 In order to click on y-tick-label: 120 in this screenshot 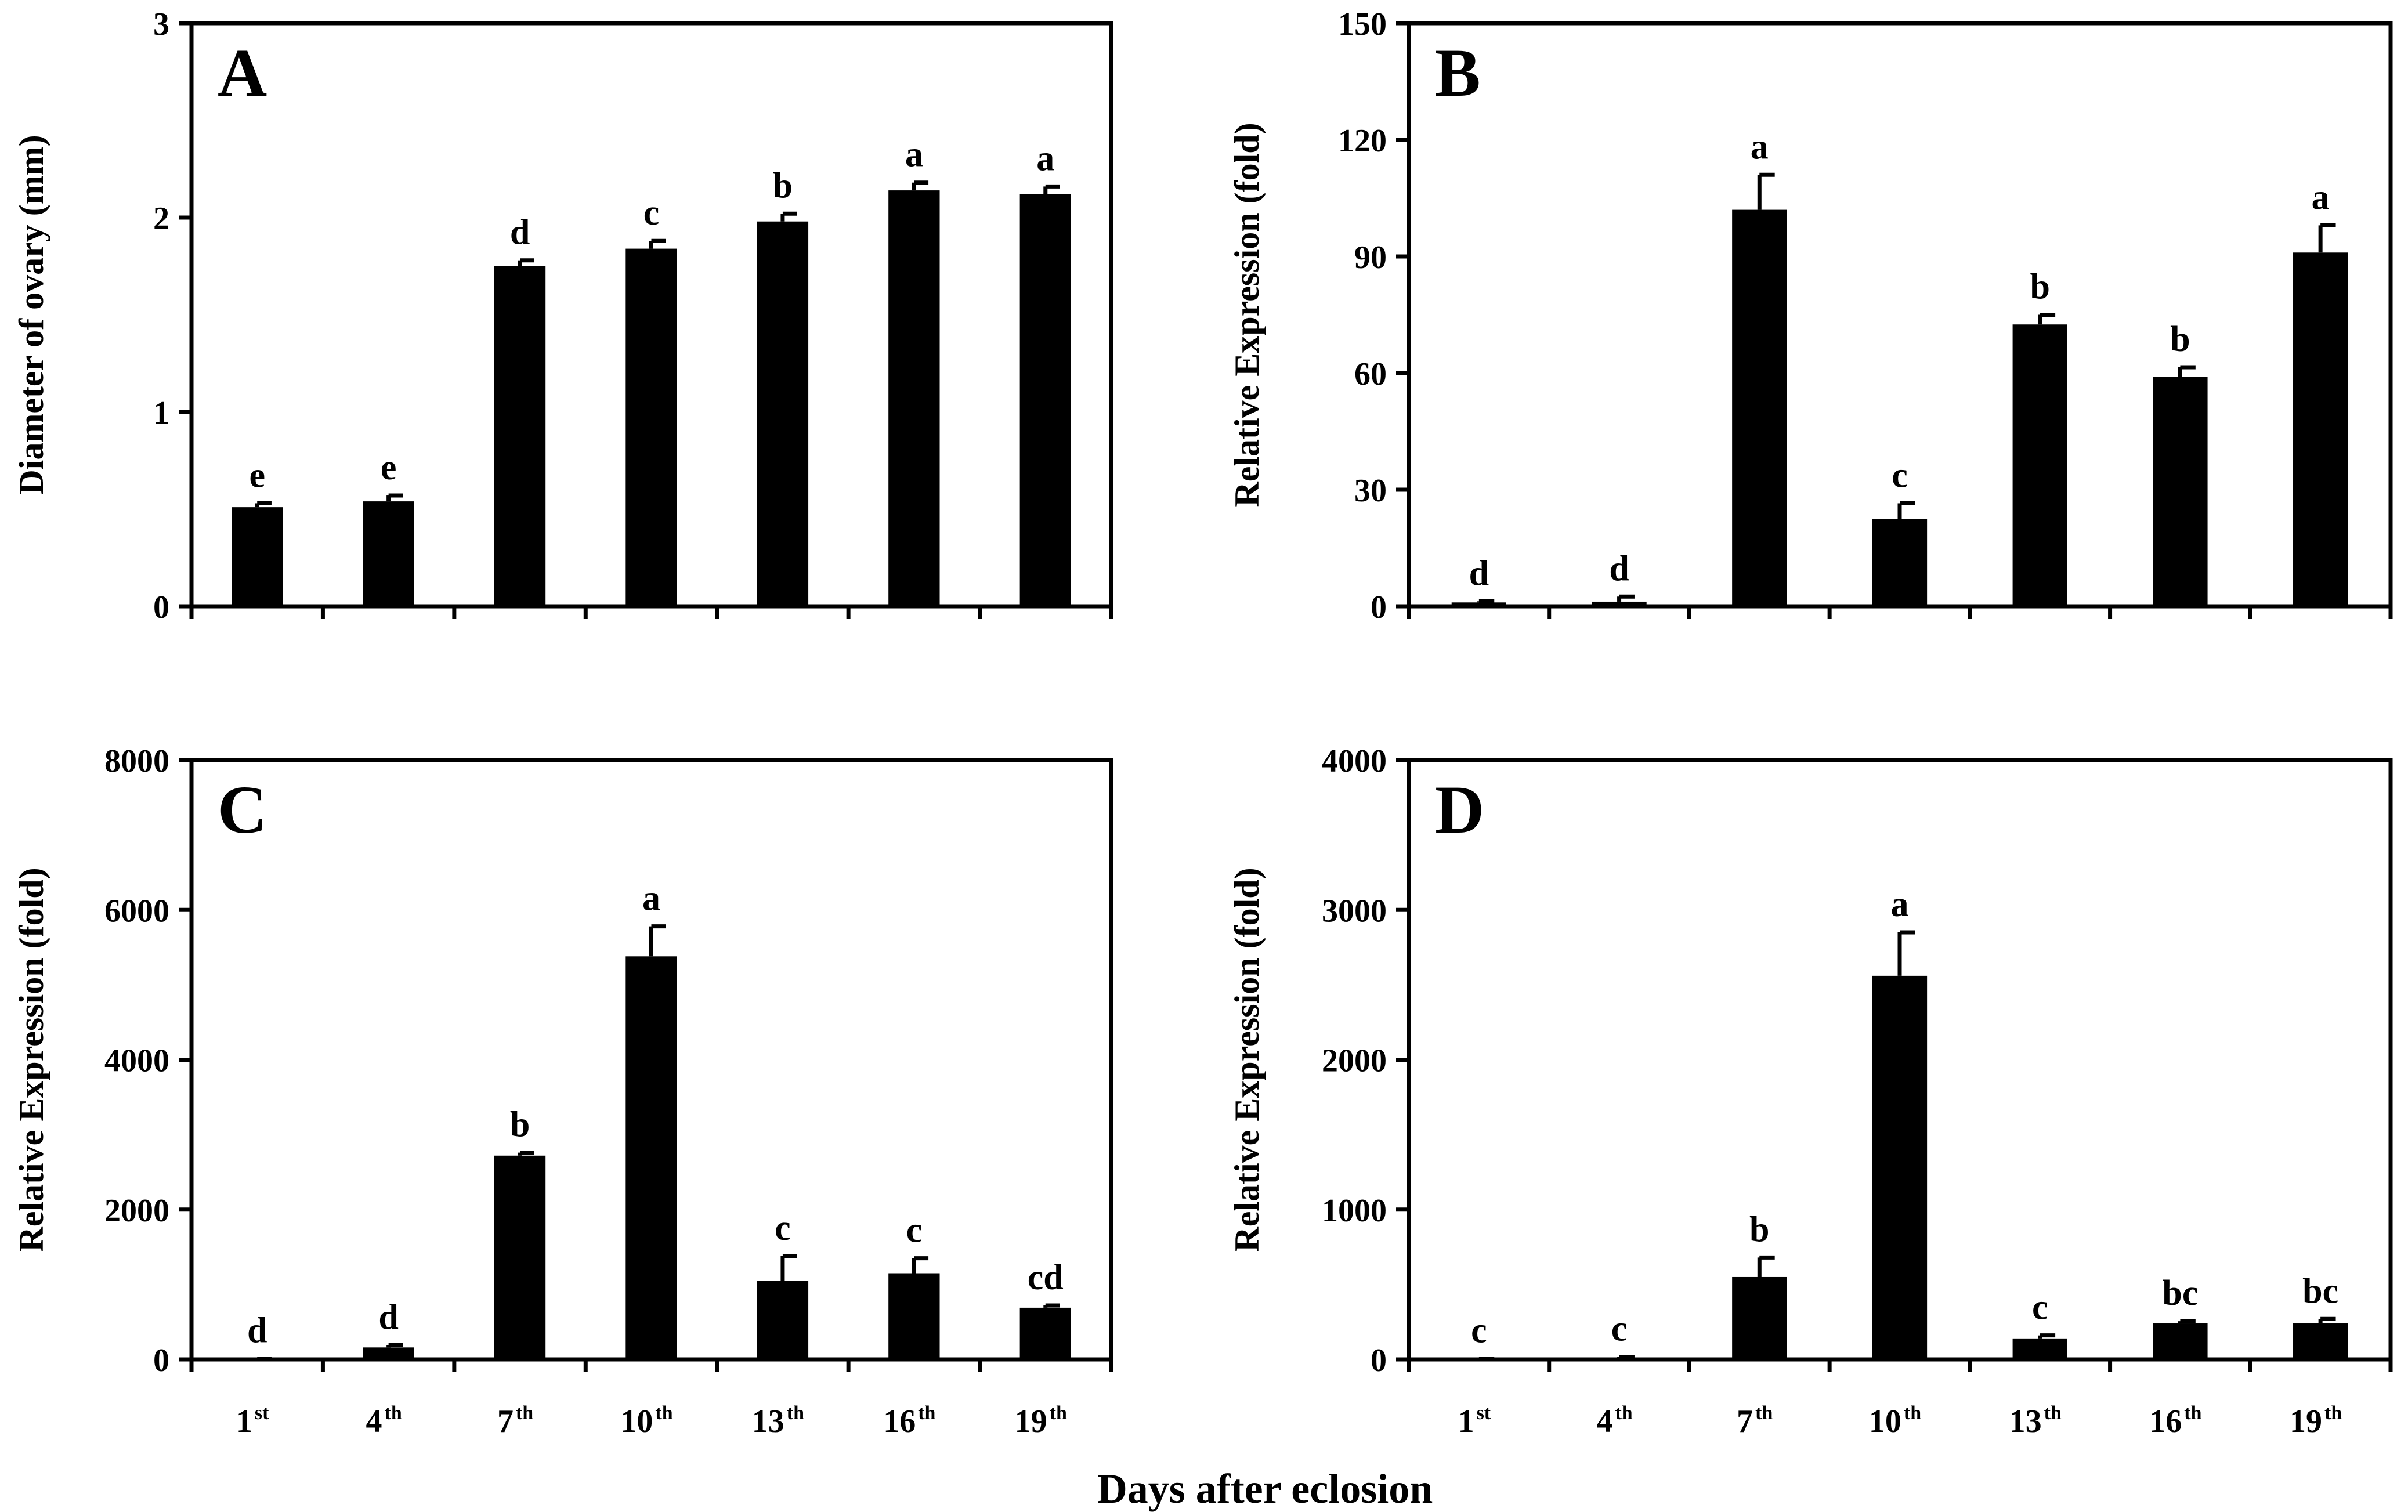, I will do `click(1362, 141)`.